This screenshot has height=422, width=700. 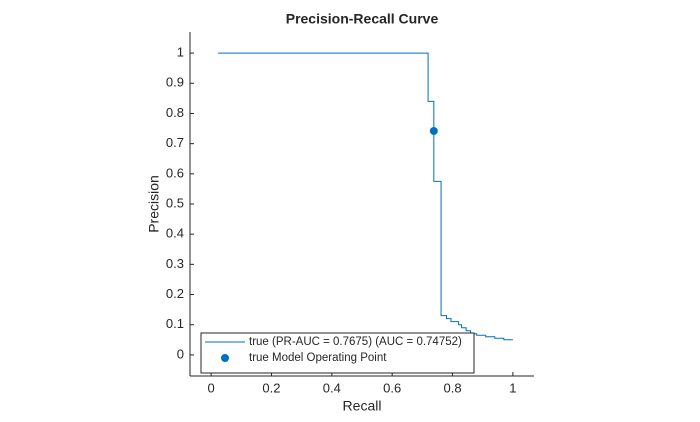 I want to click on y-tick-label: 1, so click(x=180, y=52).